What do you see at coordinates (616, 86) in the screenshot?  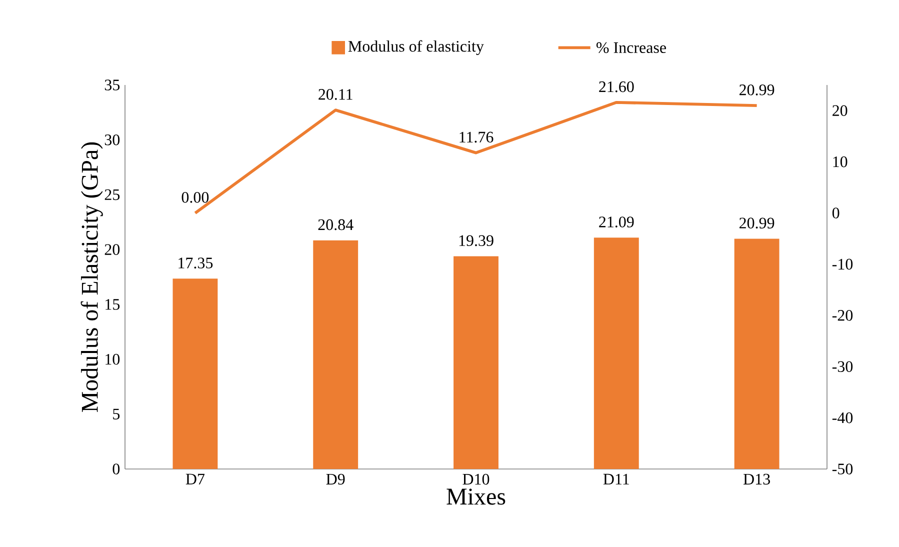 I see `data-label: 21.60` at bounding box center [616, 86].